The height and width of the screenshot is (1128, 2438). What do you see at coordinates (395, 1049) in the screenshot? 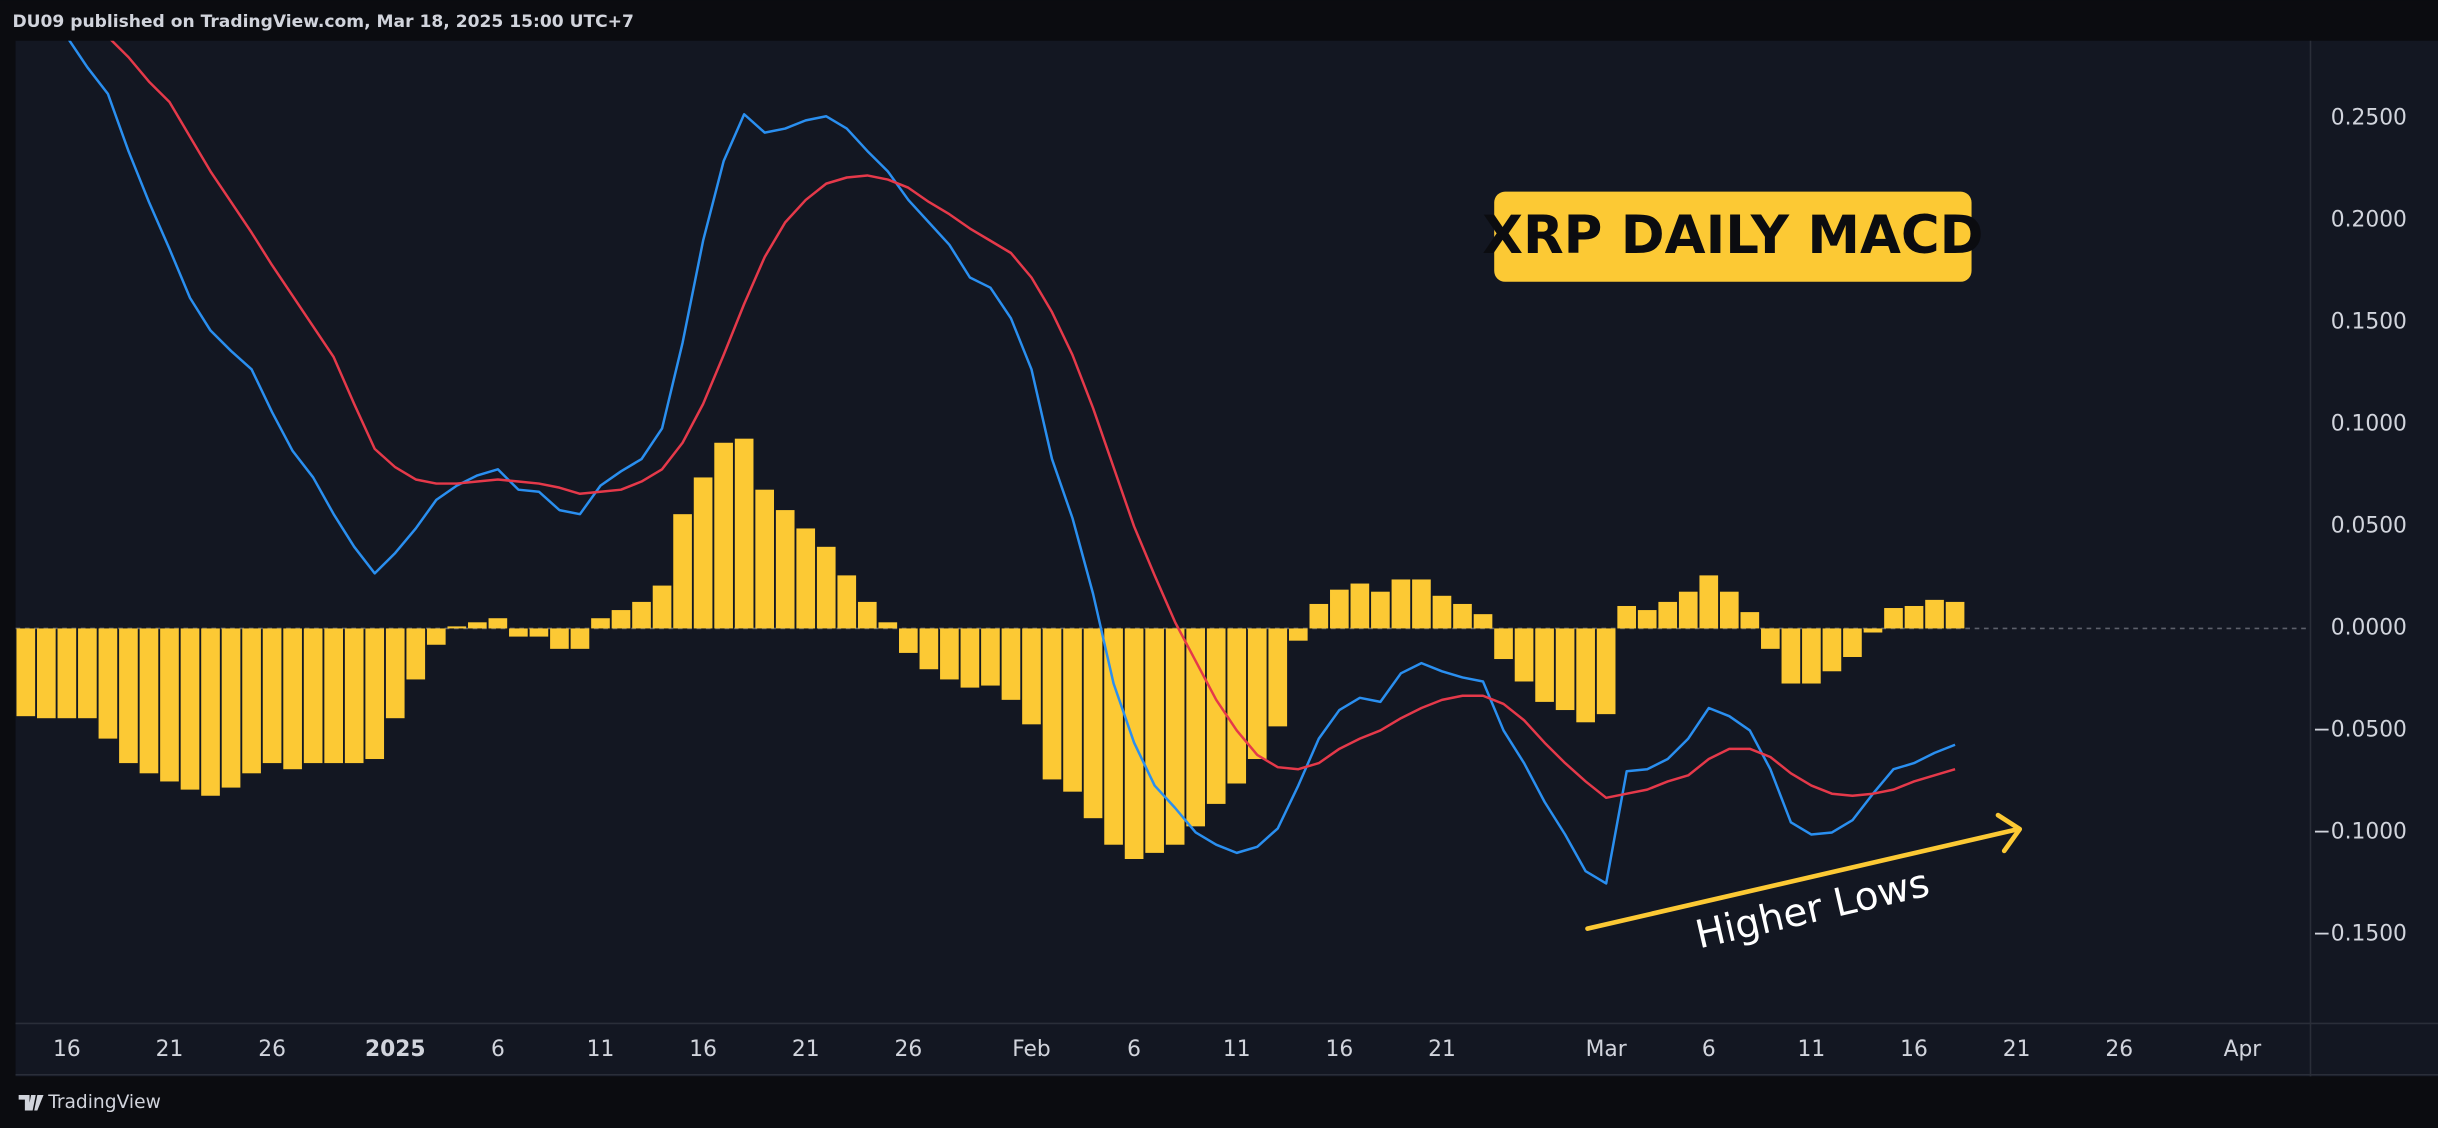
I see `x-tick-label: 2025` at bounding box center [395, 1049].